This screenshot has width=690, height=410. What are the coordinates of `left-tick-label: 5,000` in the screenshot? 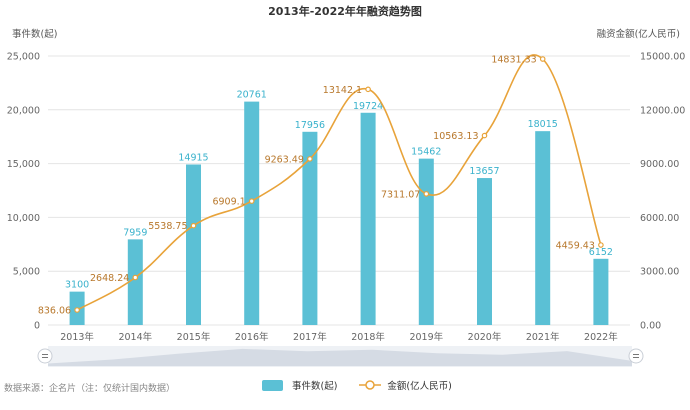 It's located at (26, 272).